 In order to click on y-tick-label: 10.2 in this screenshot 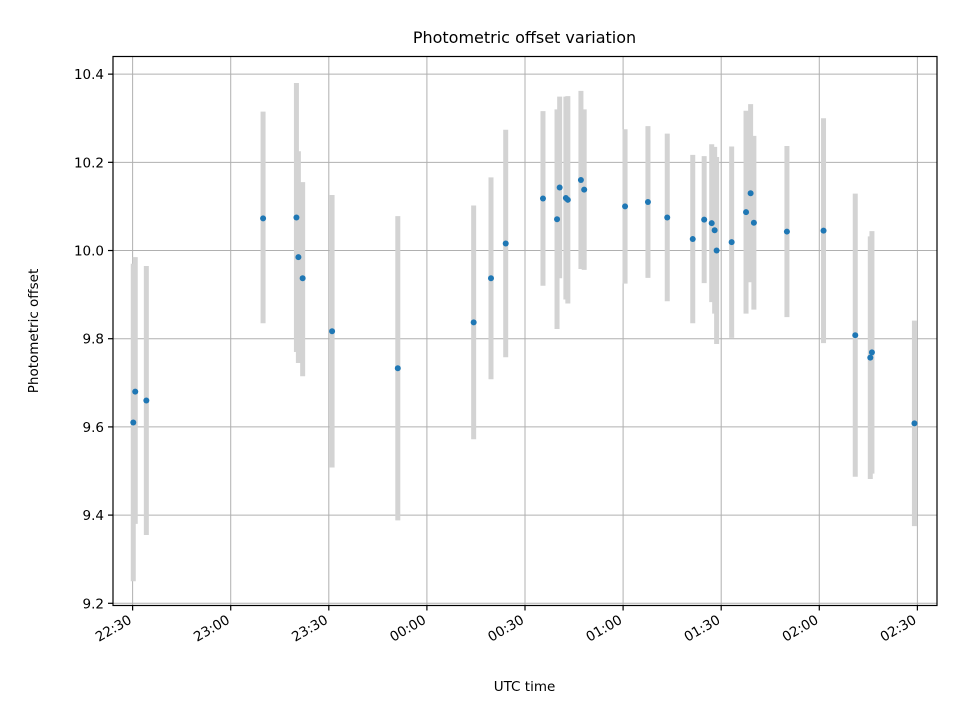, I will do `click(89, 163)`.